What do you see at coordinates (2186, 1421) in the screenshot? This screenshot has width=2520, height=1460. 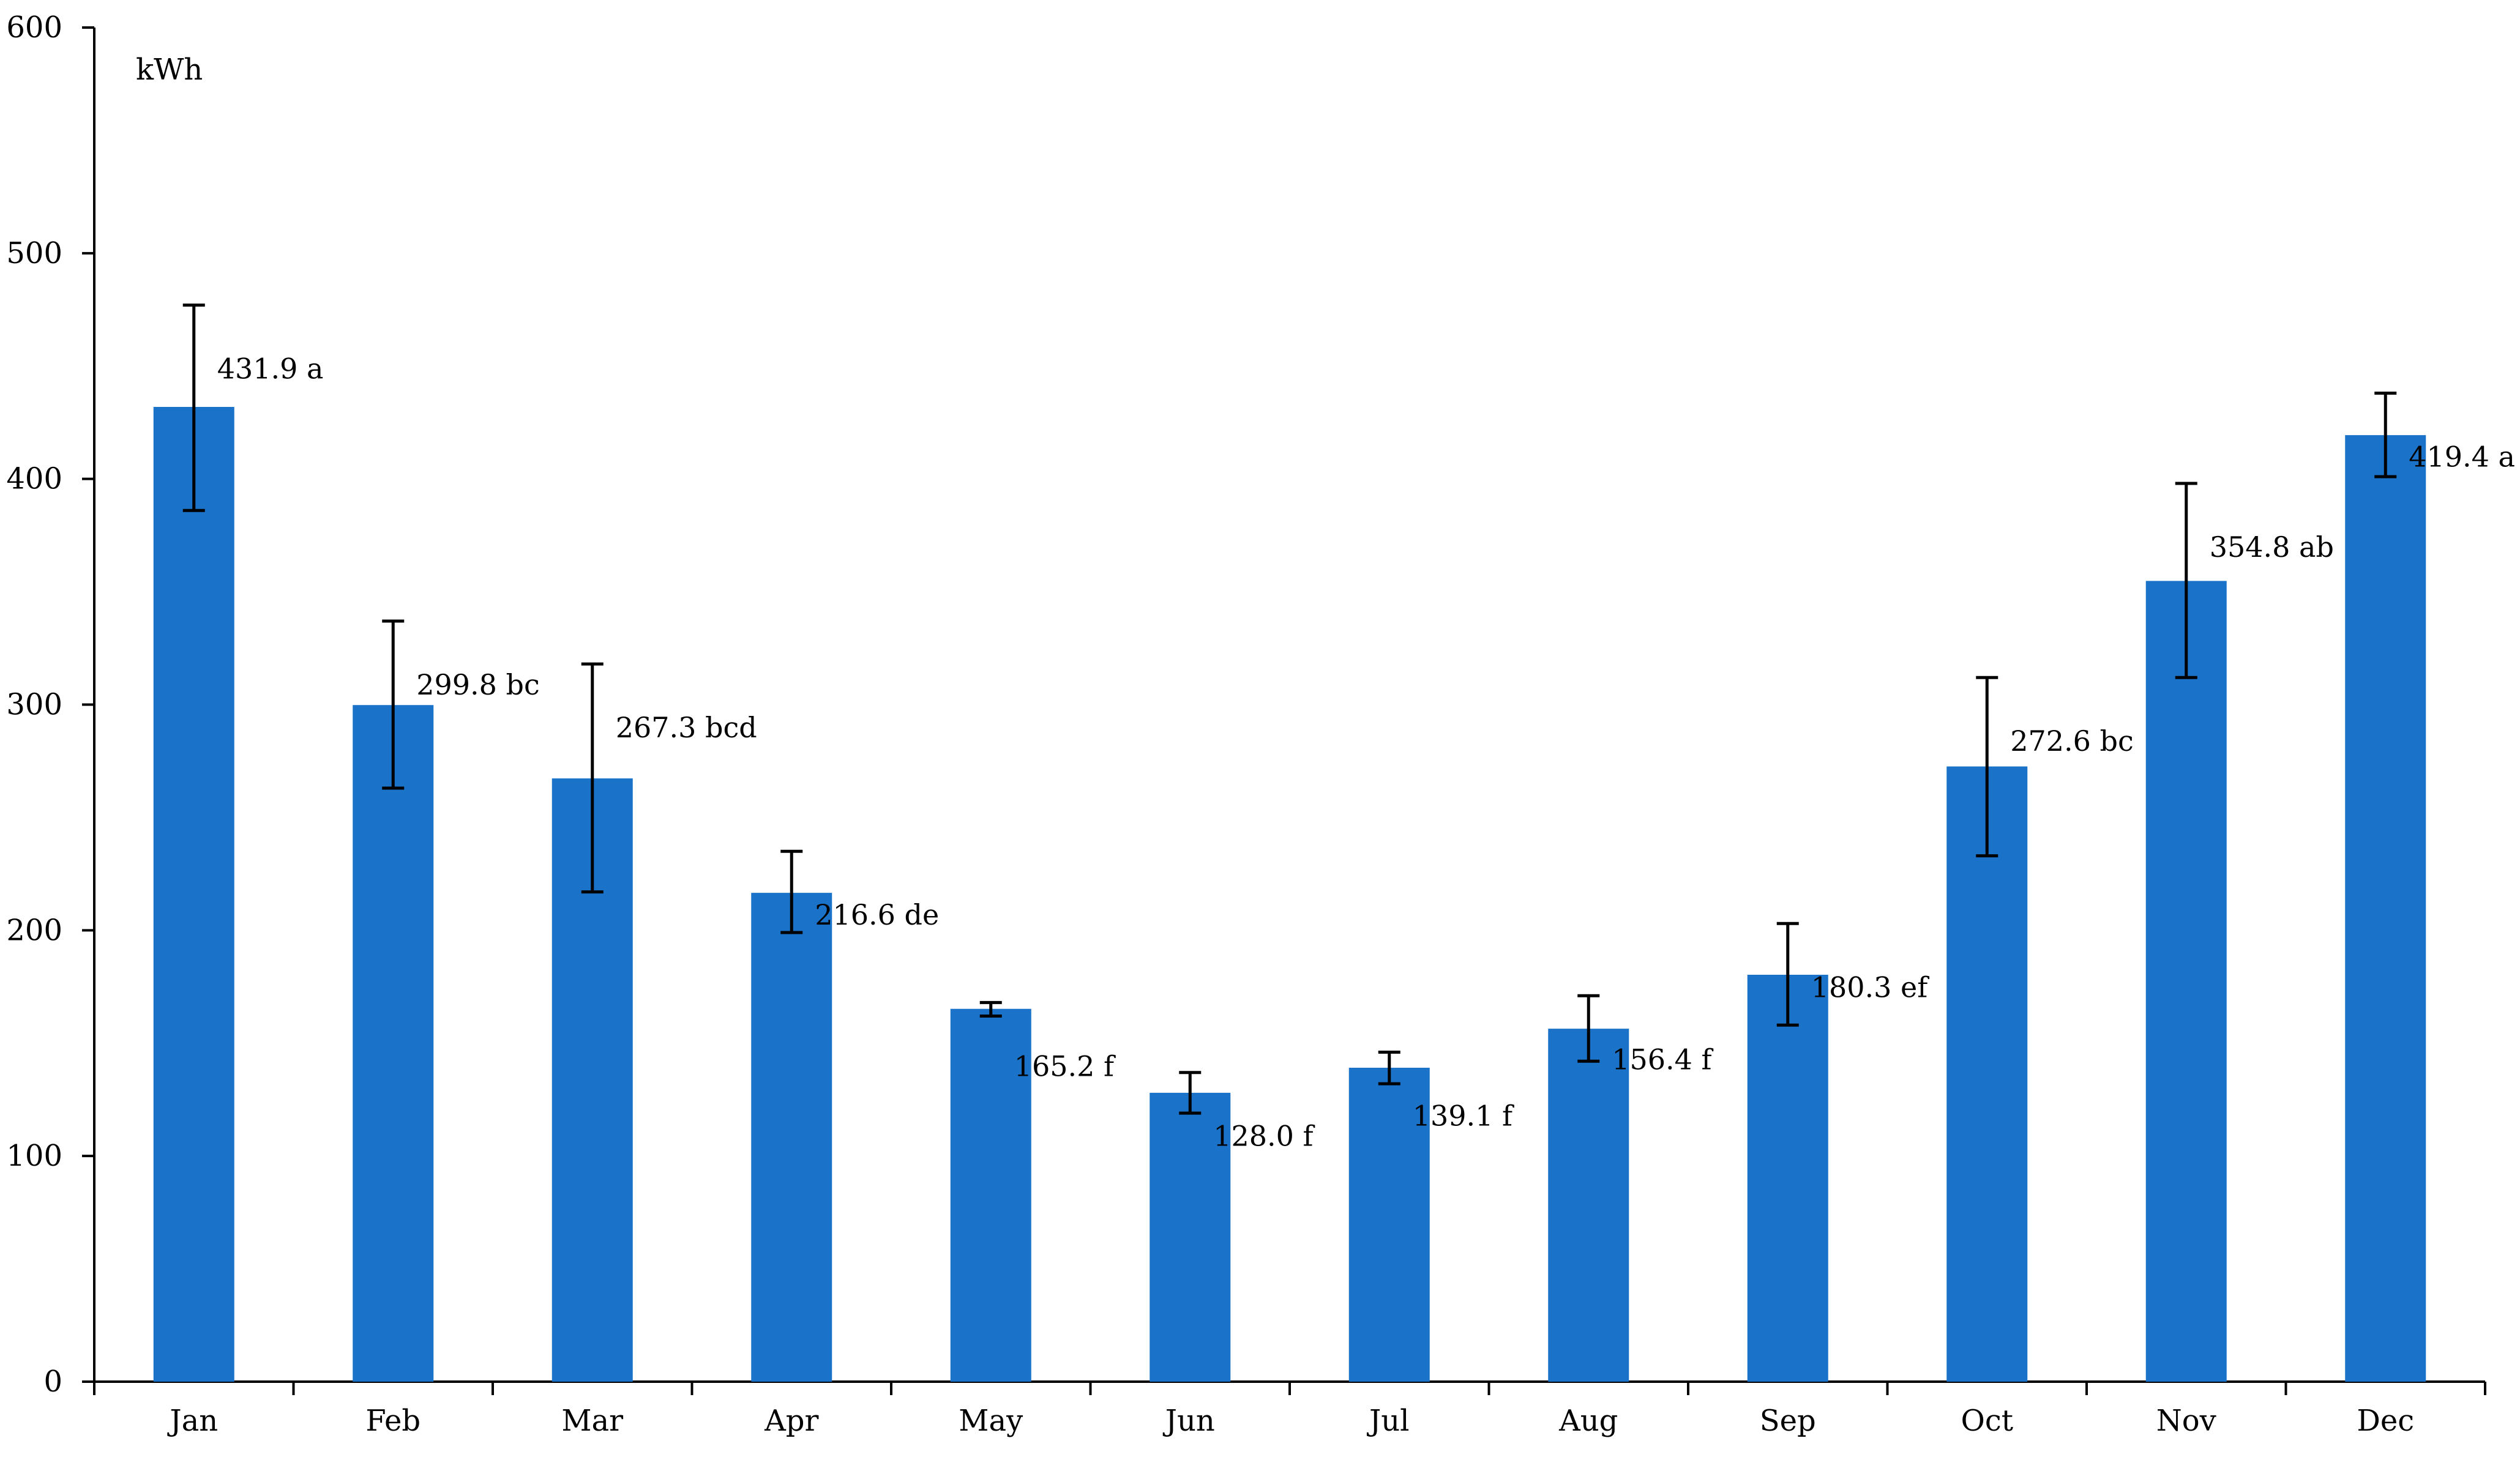 I see `x-tick-label: Nov` at bounding box center [2186, 1421].